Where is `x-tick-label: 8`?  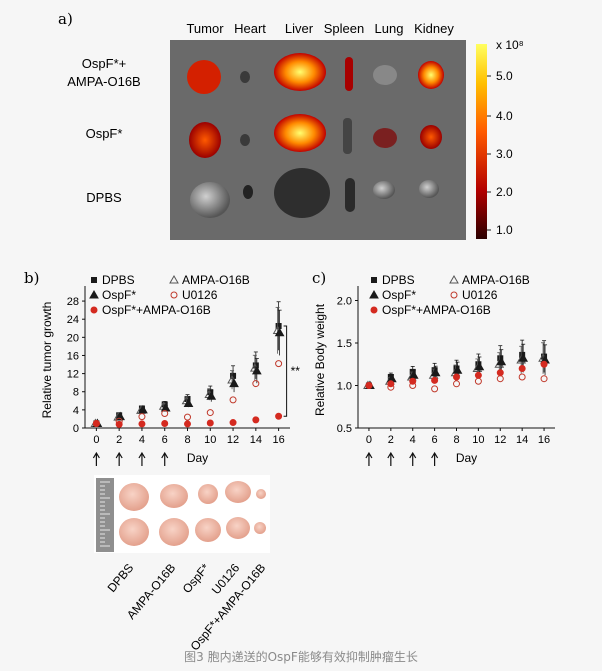
x-tick-label: 8 is located at coordinates (456, 440).